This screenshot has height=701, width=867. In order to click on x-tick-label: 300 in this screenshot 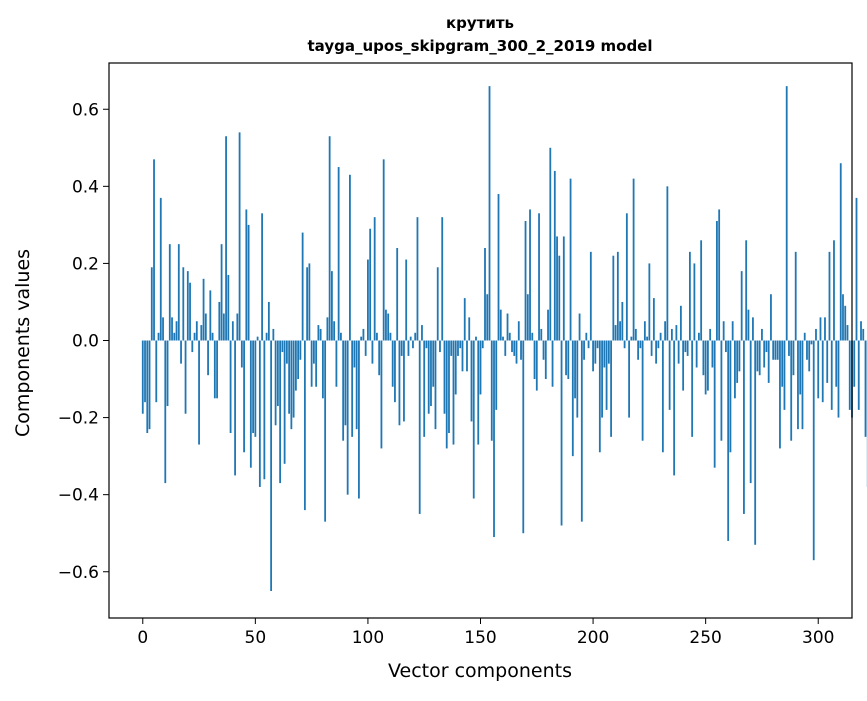, I will do `click(818, 638)`.